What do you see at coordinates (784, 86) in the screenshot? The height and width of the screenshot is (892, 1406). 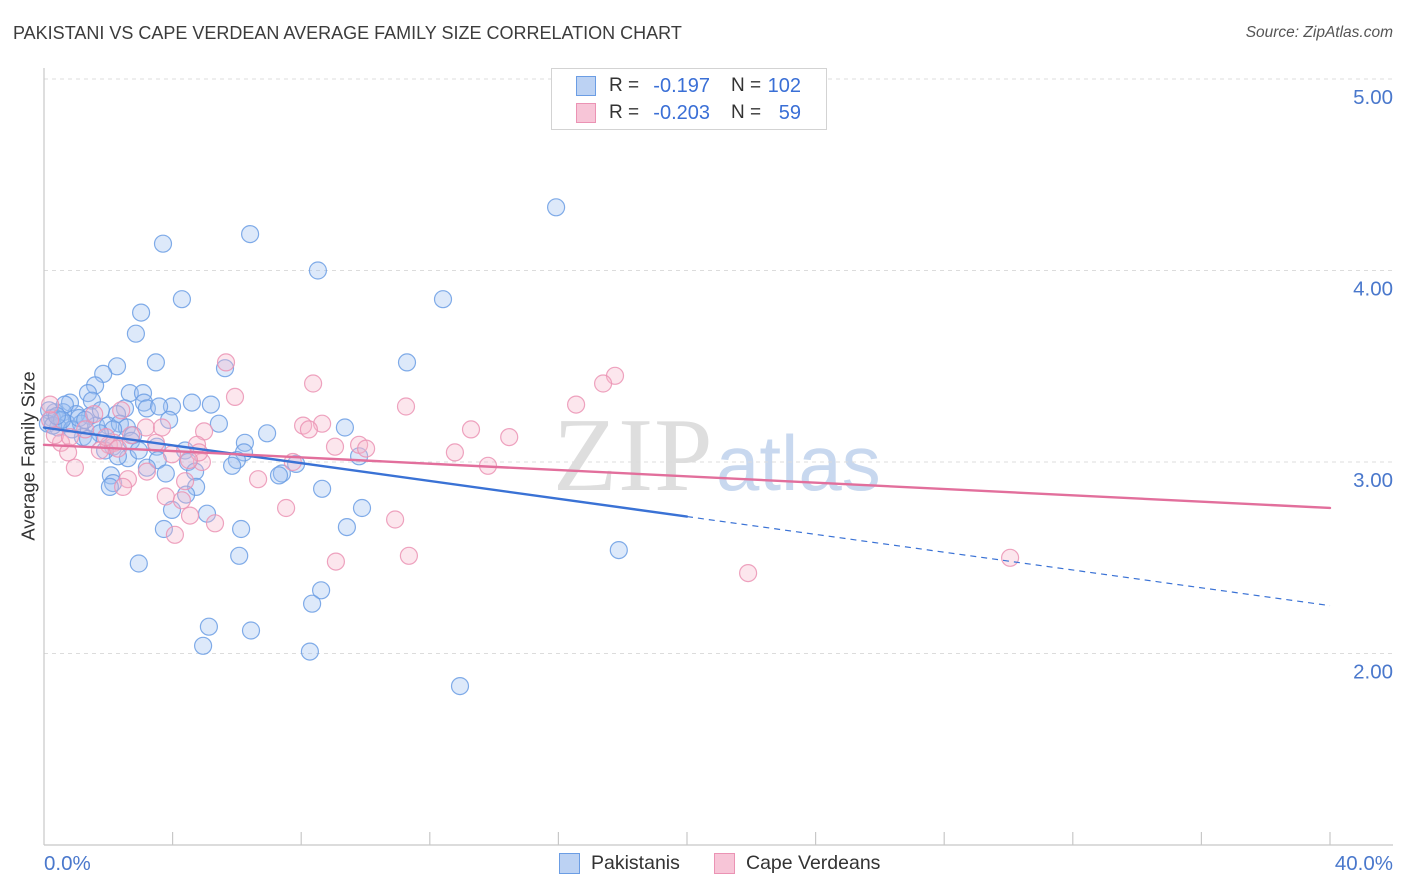 I see `n-value: 102` at bounding box center [784, 86].